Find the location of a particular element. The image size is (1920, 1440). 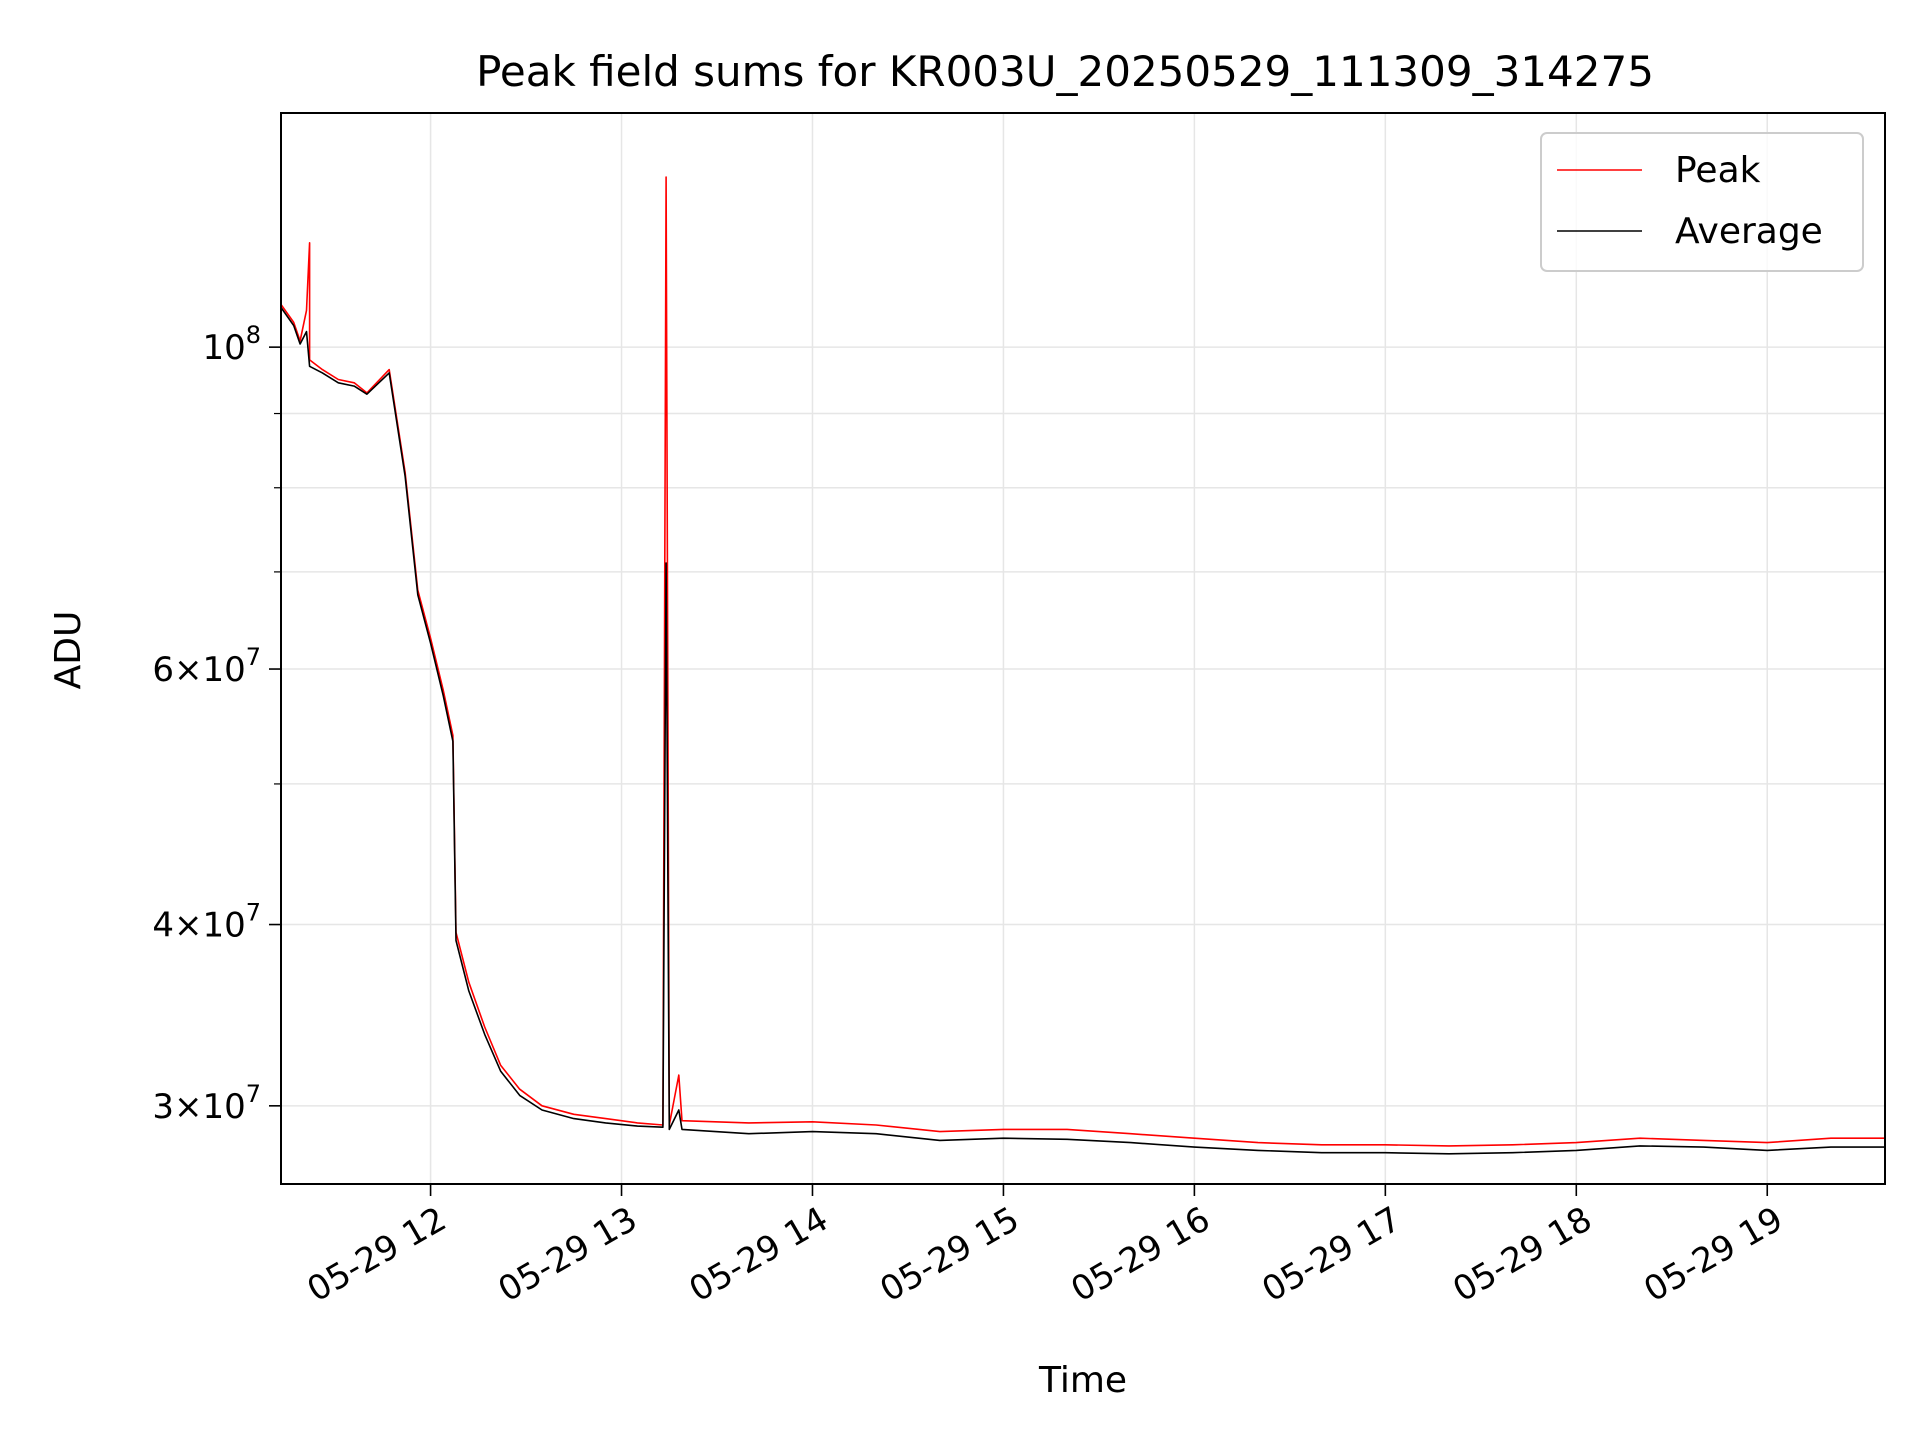

y-tick-label: 108 is located at coordinates (231, 344).